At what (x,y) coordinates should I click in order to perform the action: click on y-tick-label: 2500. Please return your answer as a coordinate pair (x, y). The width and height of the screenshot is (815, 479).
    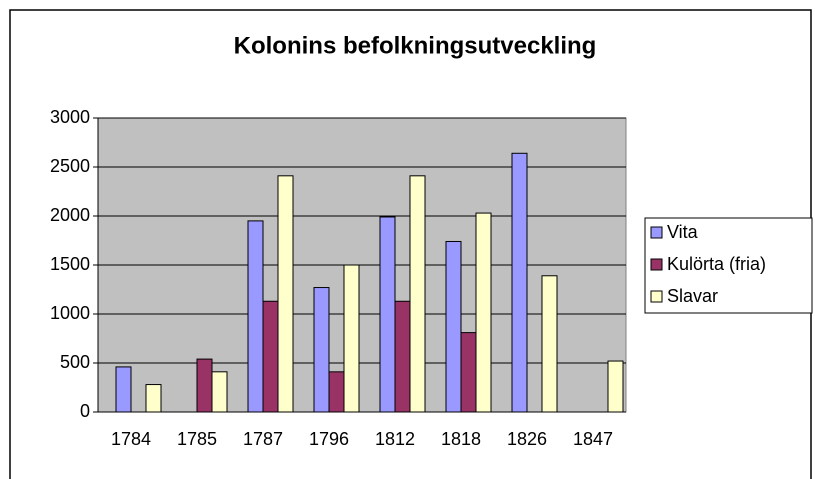
    Looking at the image, I should click on (70, 166).